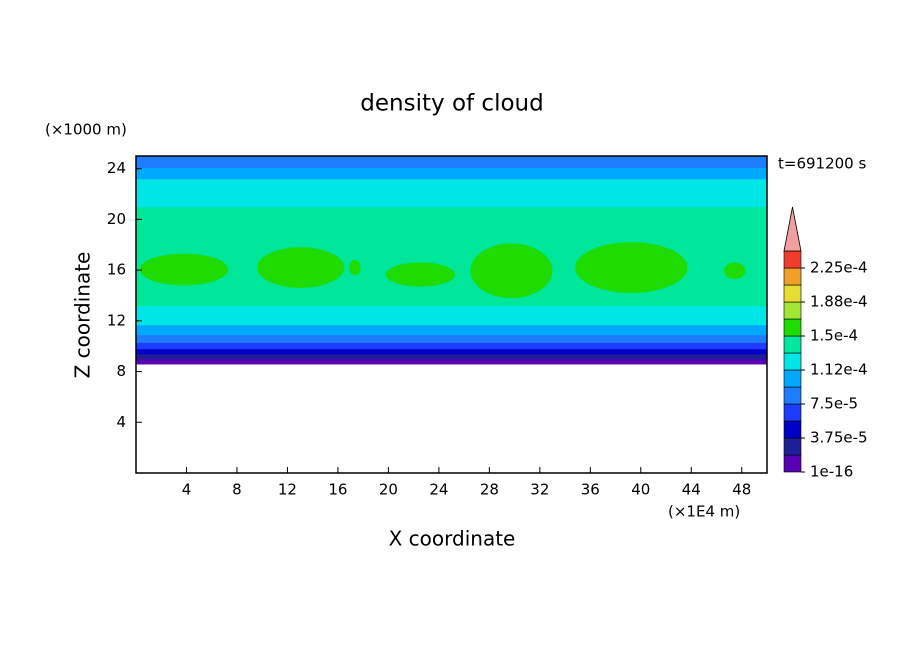 The width and height of the screenshot is (904, 654). I want to click on x-tick-label: 48, so click(741, 490).